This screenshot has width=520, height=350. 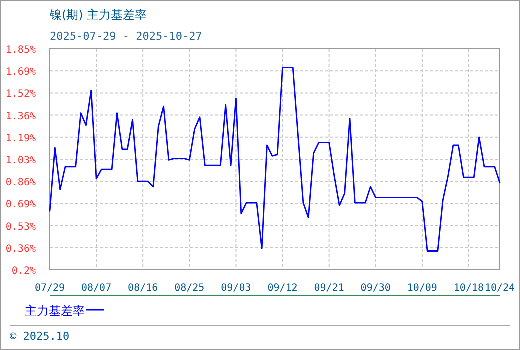 What do you see at coordinates (21, 94) in the screenshot?
I see `y-tick-label: 1.52%` at bounding box center [21, 94].